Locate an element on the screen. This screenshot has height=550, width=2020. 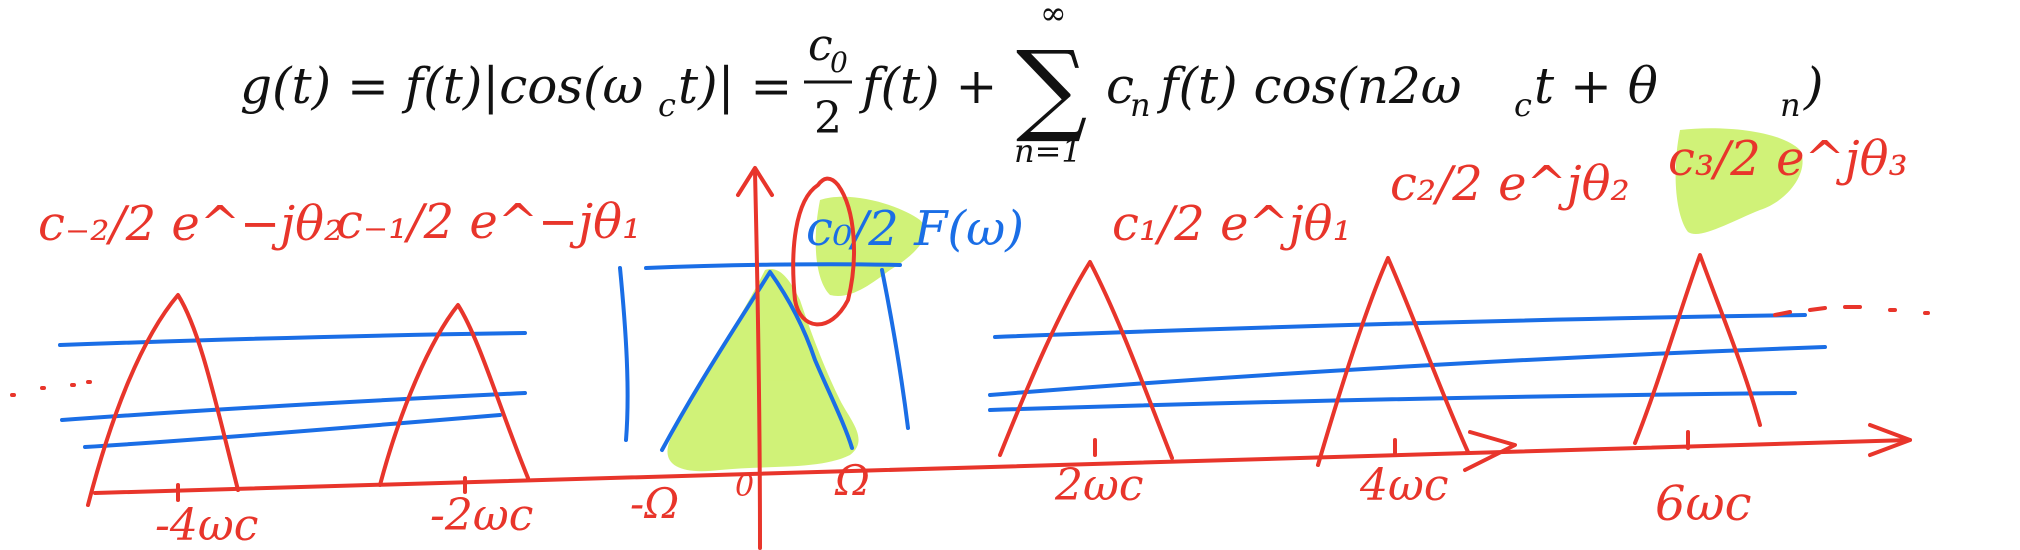
coef0-circle is located at coordinates (823, 251).